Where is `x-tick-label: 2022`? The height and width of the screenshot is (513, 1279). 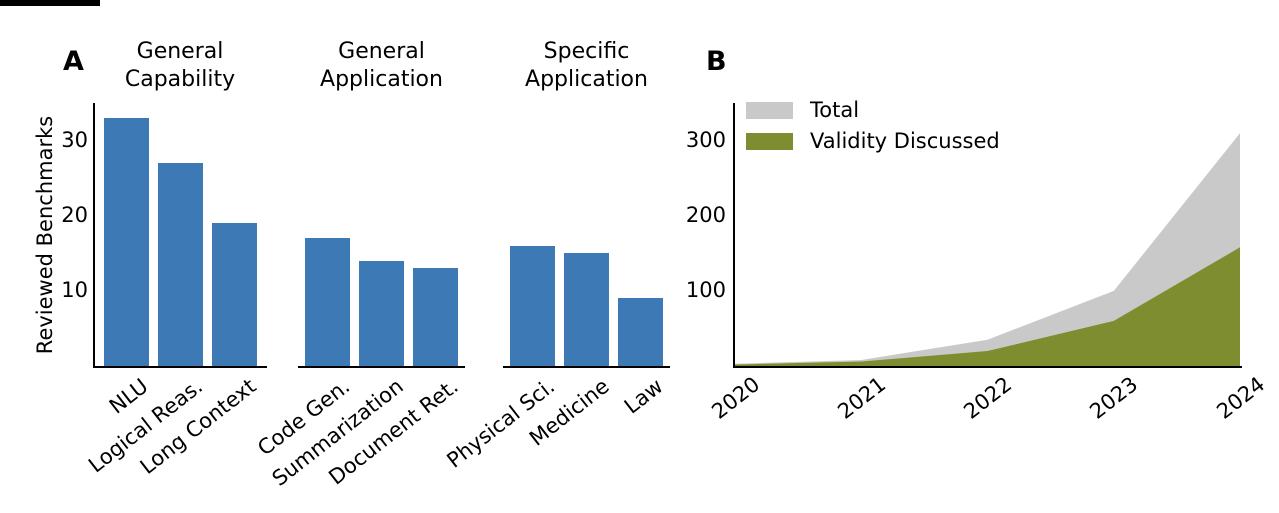
x-tick-label: 2022 is located at coordinates (988, 398).